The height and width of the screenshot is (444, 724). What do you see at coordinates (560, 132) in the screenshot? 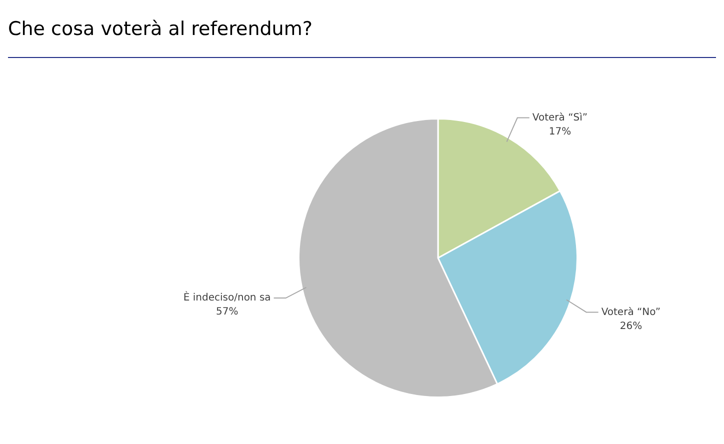
I see `data-label: 17%` at bounding box center [560, 132].